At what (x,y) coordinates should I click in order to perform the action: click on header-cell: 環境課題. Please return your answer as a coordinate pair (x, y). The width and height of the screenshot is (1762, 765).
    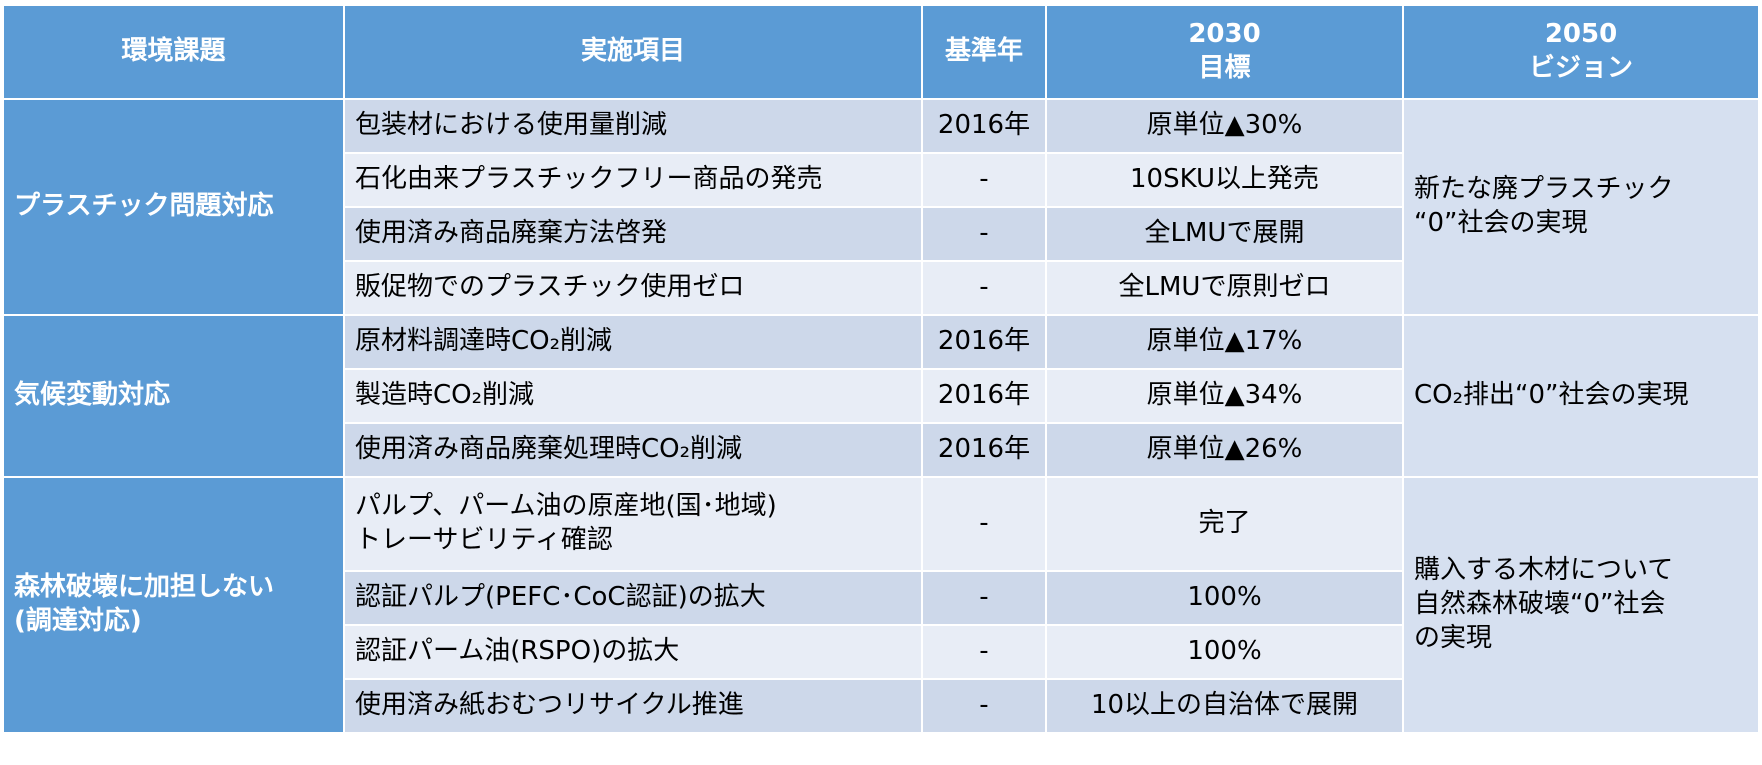
    Looking at the image, I should click on (173, 52).